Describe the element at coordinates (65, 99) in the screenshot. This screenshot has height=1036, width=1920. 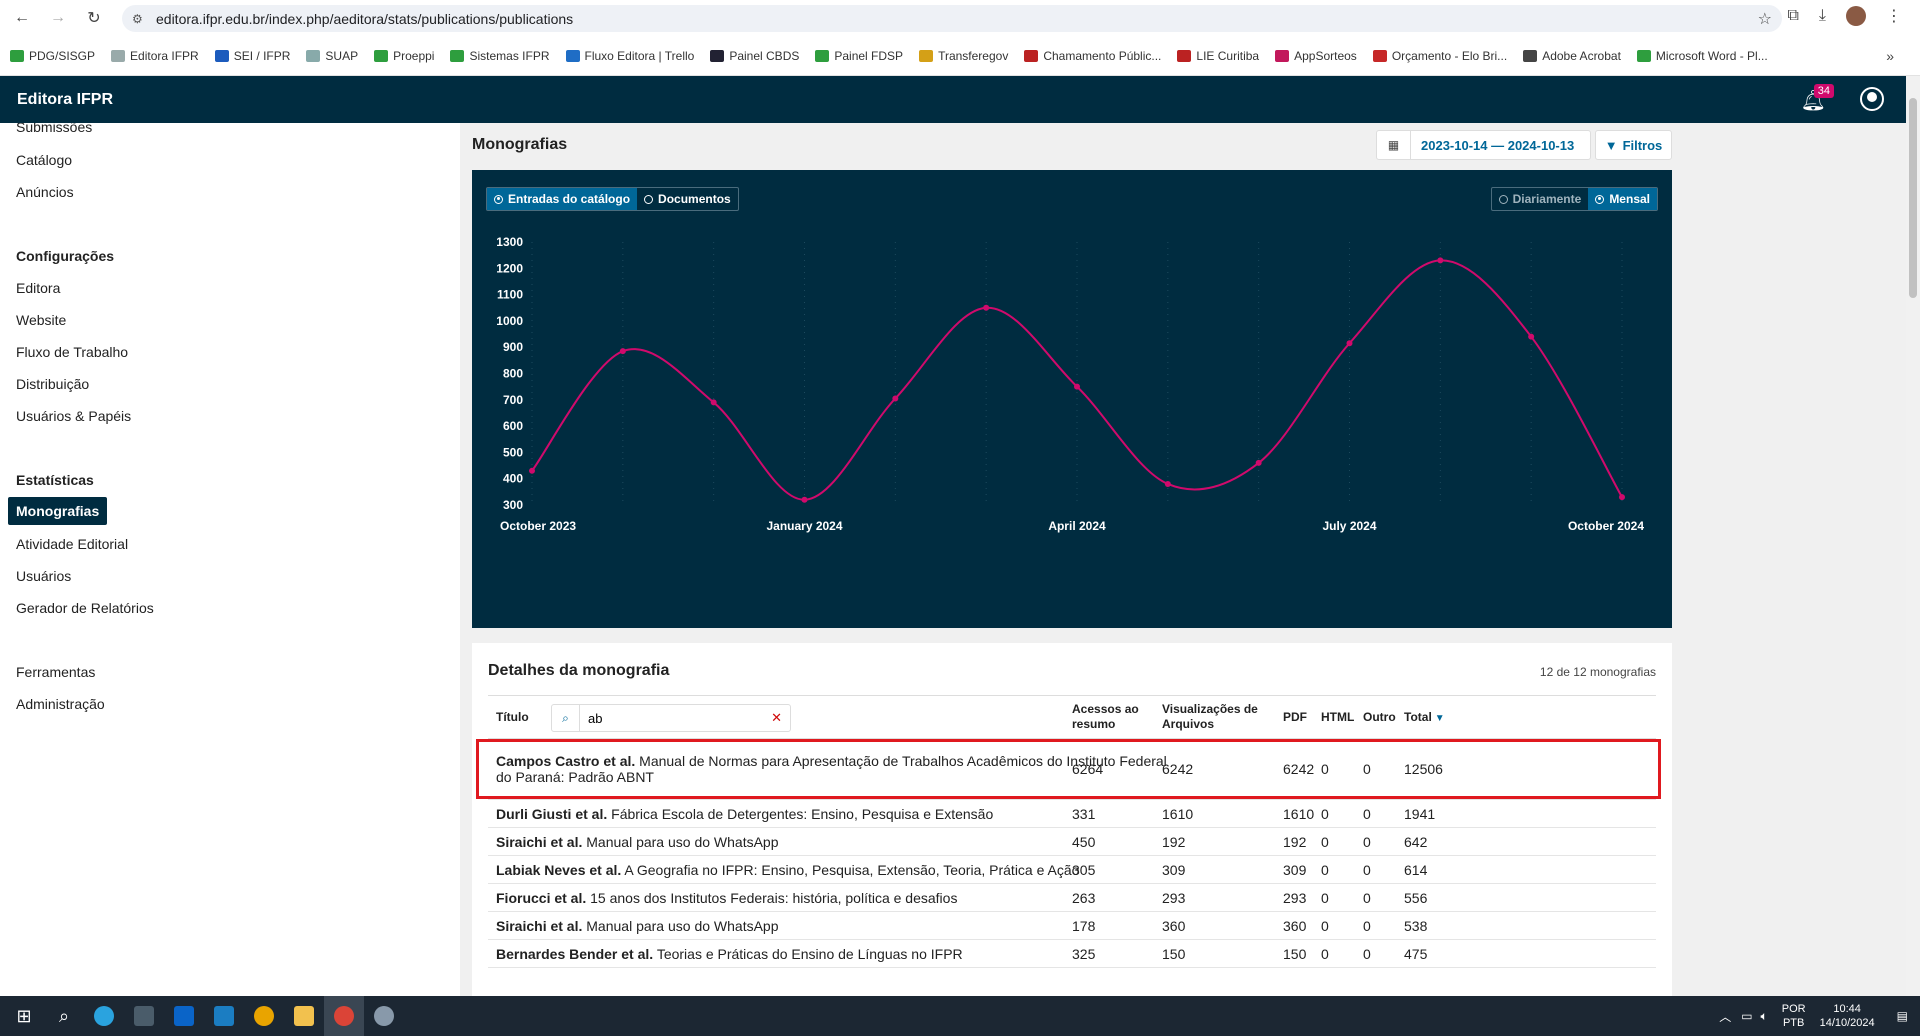
I see `app-title: Editora IFPR` at that location.